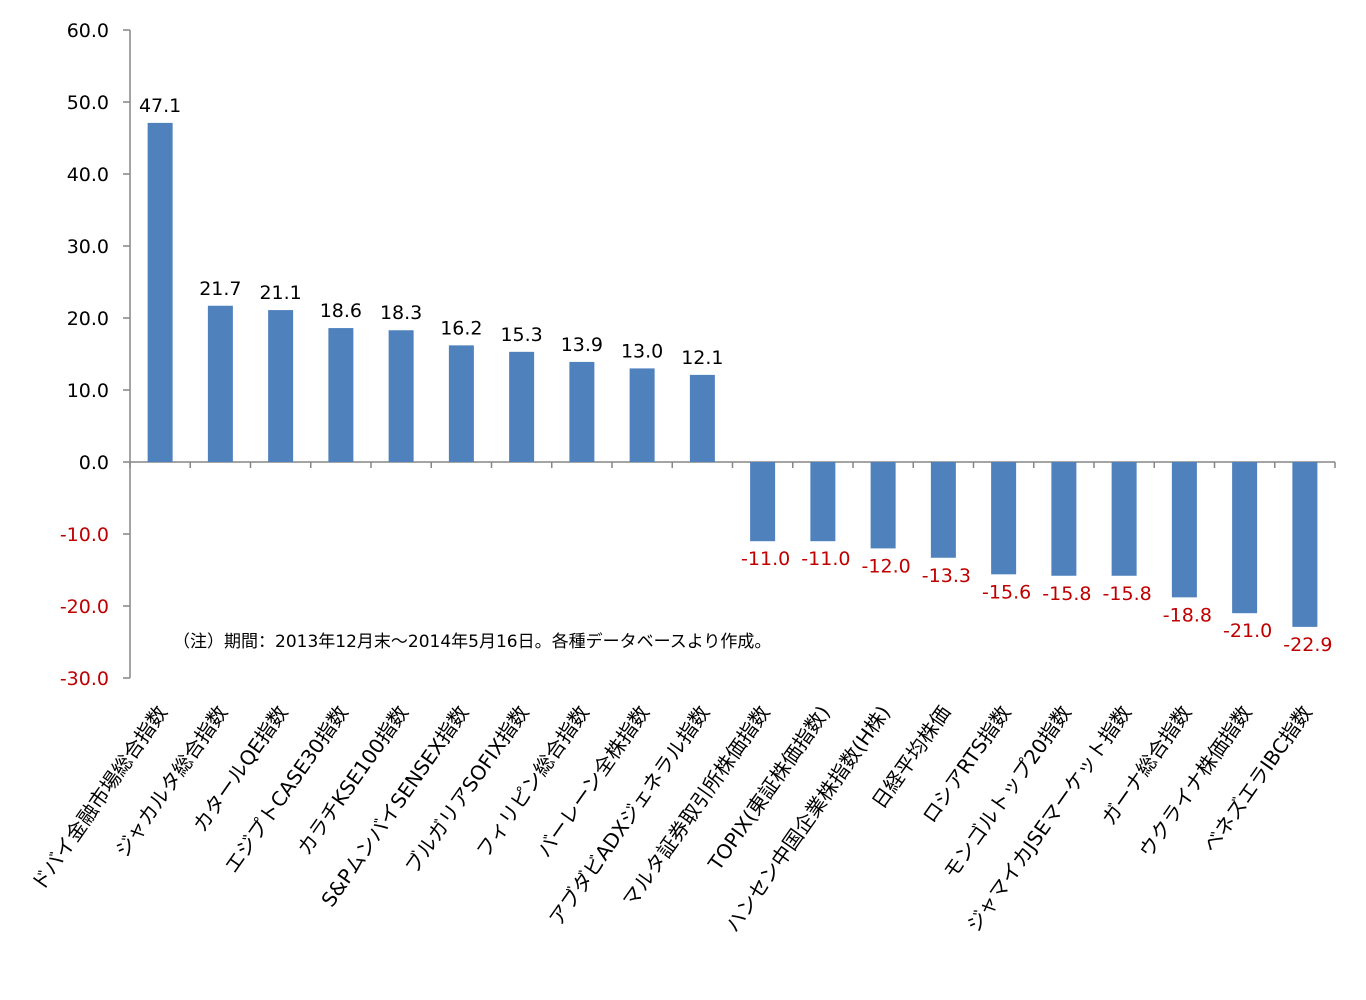  Describe the element at coordinates (946, 576) in the screenshot. I see `data-label: -13.3` at that location.